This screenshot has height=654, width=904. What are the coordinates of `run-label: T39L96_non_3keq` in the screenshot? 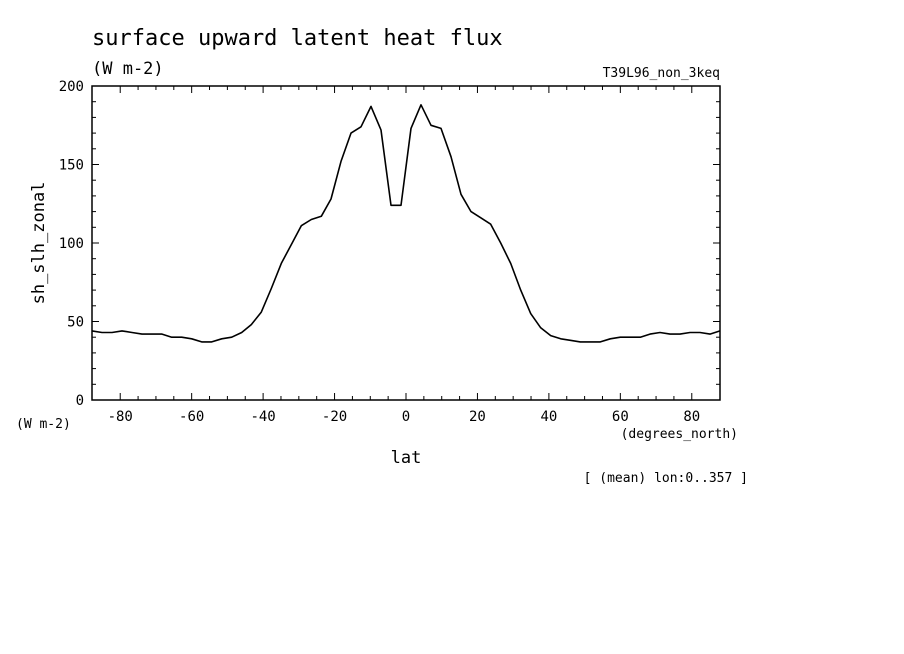 It's located at (661, 73).